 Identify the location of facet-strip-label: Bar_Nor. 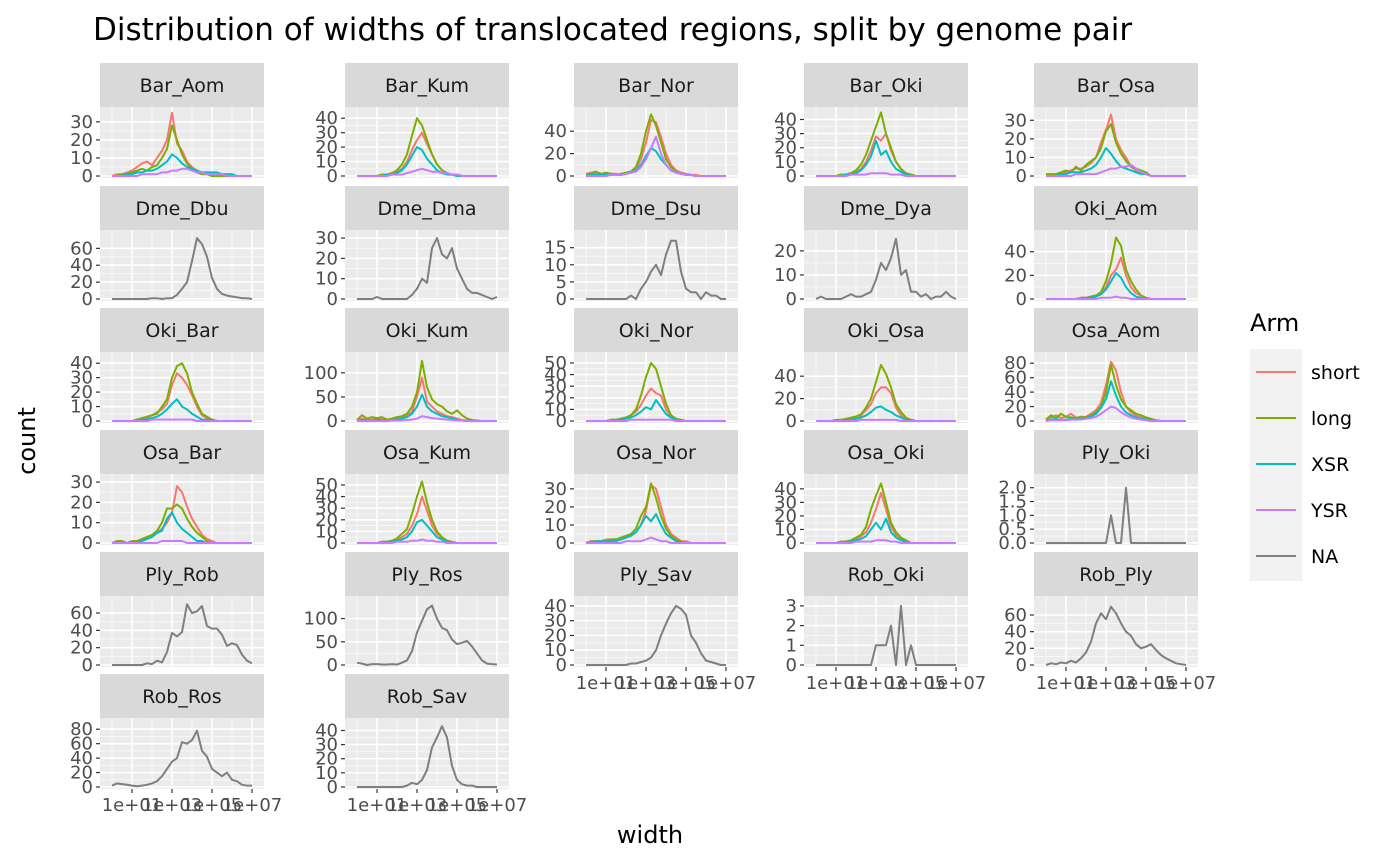
(656, 86).